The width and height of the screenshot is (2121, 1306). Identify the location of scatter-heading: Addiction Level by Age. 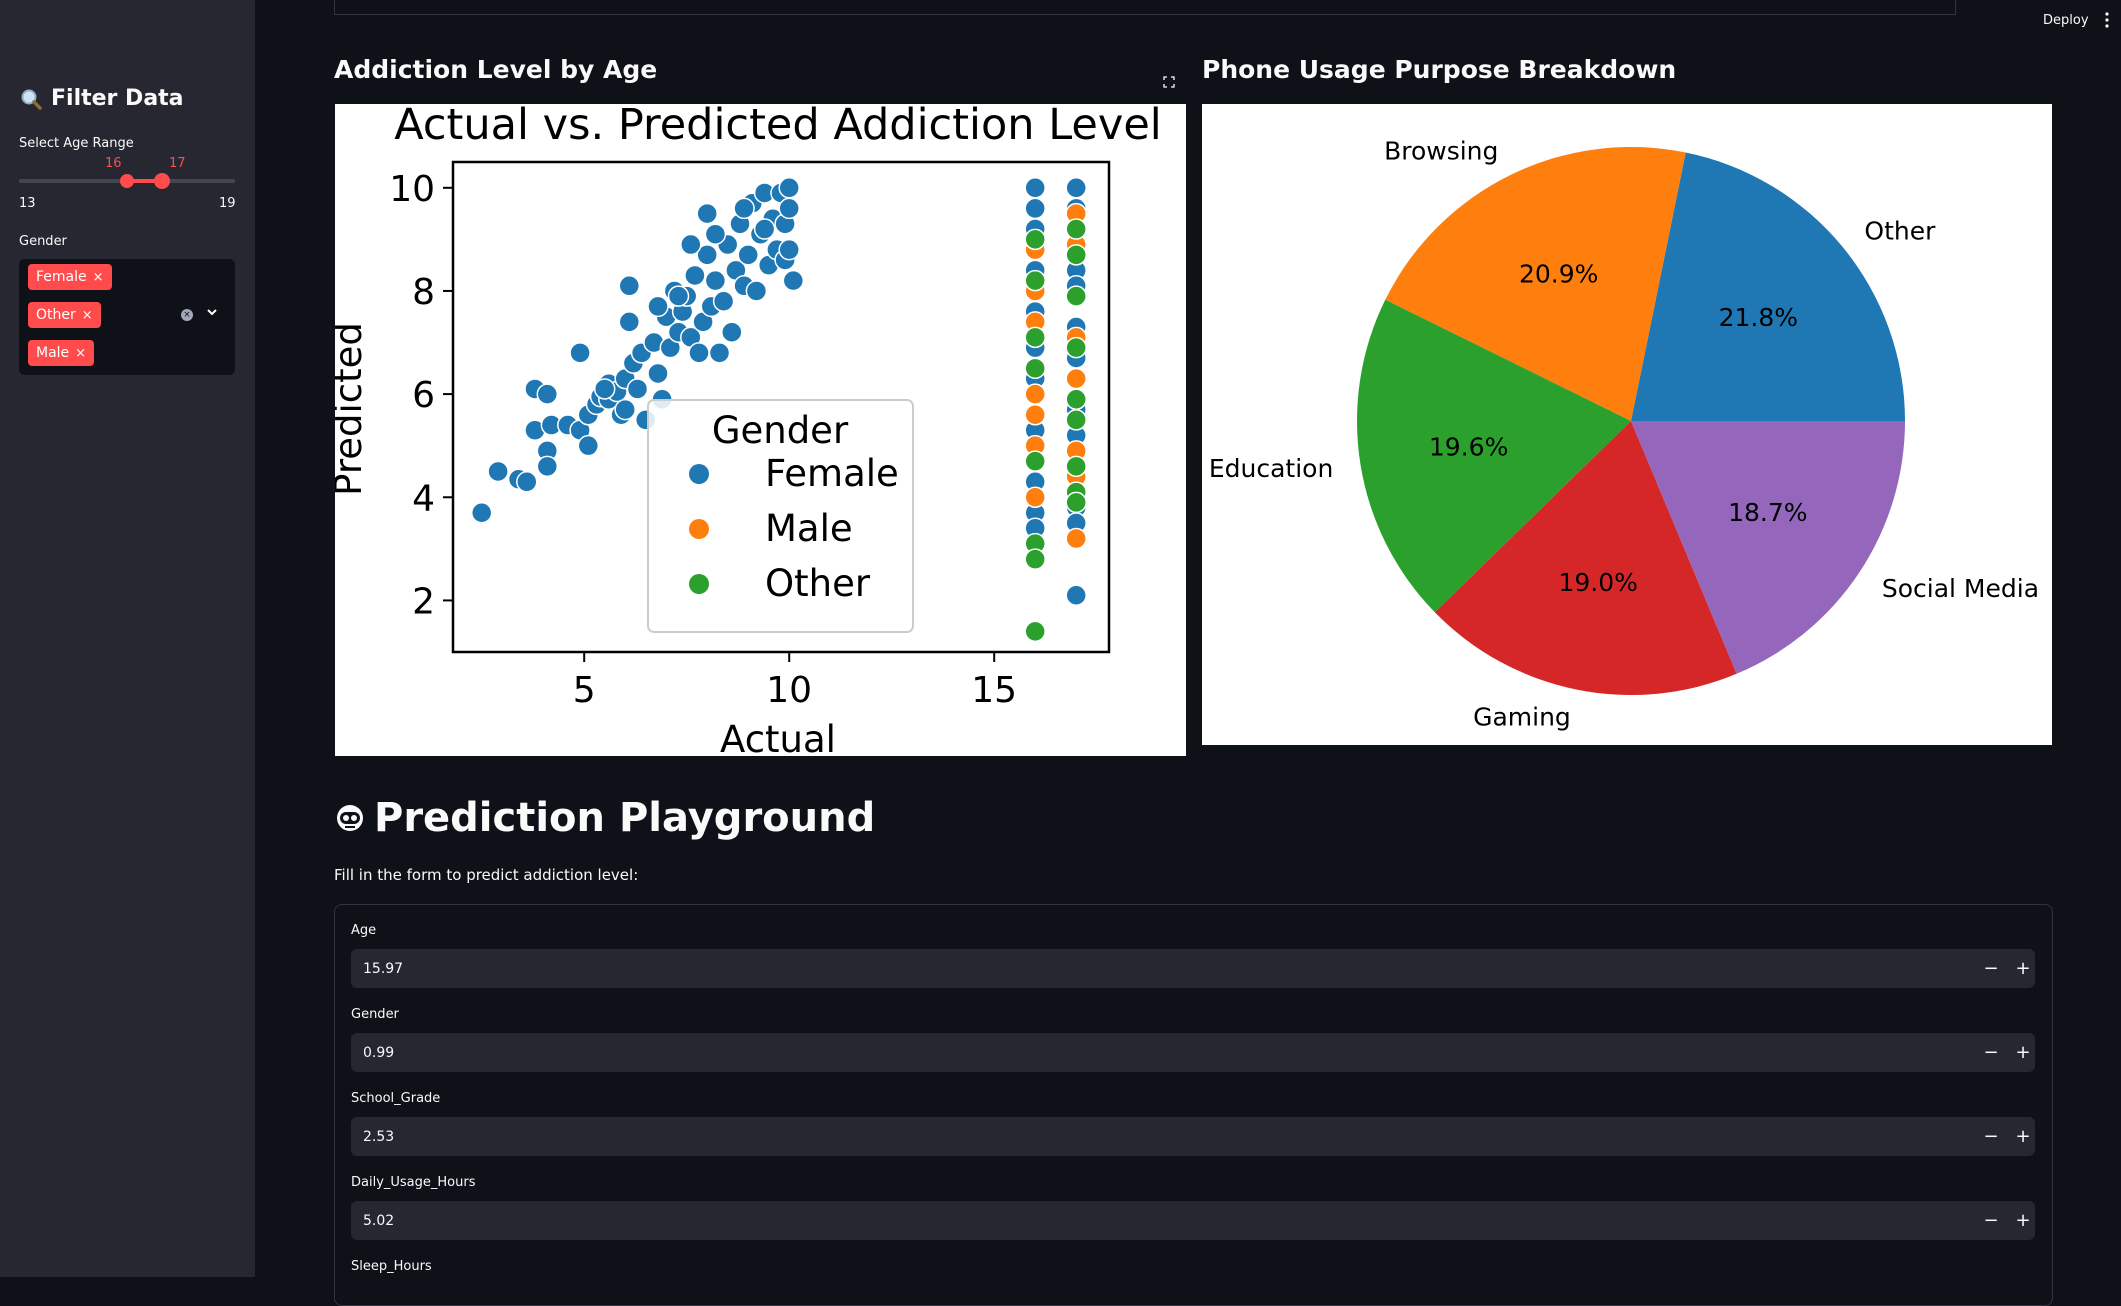
(496, 69).